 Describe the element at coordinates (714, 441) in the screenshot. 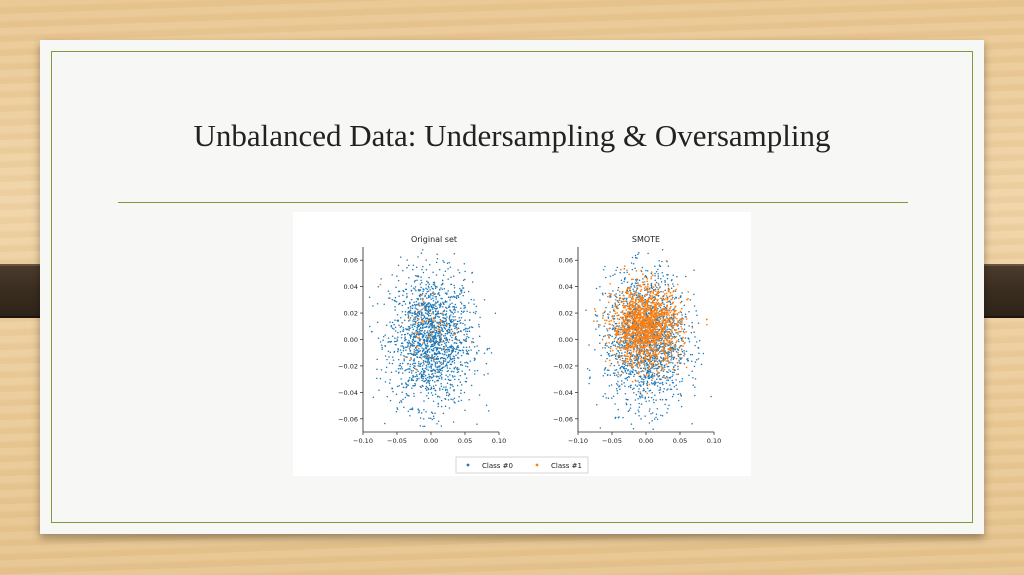

I see `x-tick-label: 0.10` at that location.